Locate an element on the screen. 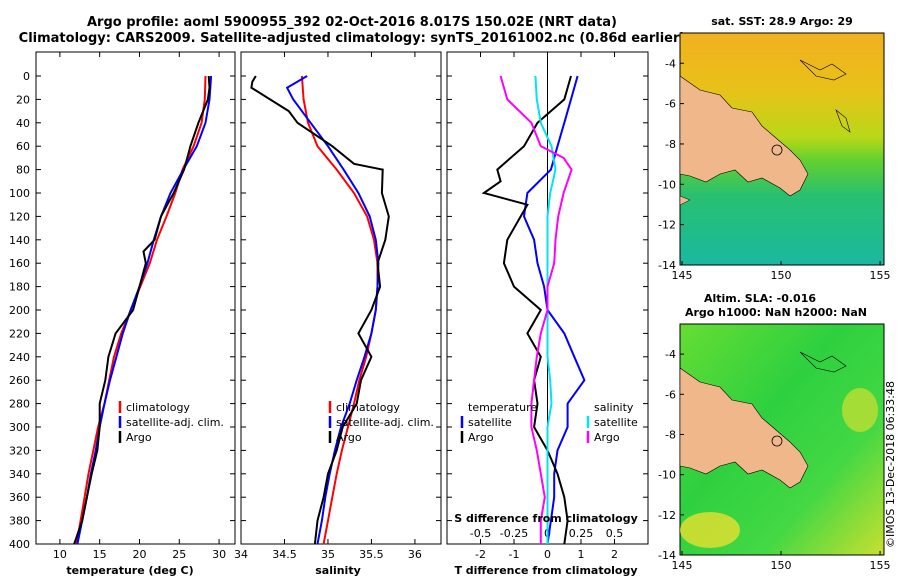 This screenshot has height=580, width=900. legend-sal-argo: Argo is located at coordinates (607, 437).